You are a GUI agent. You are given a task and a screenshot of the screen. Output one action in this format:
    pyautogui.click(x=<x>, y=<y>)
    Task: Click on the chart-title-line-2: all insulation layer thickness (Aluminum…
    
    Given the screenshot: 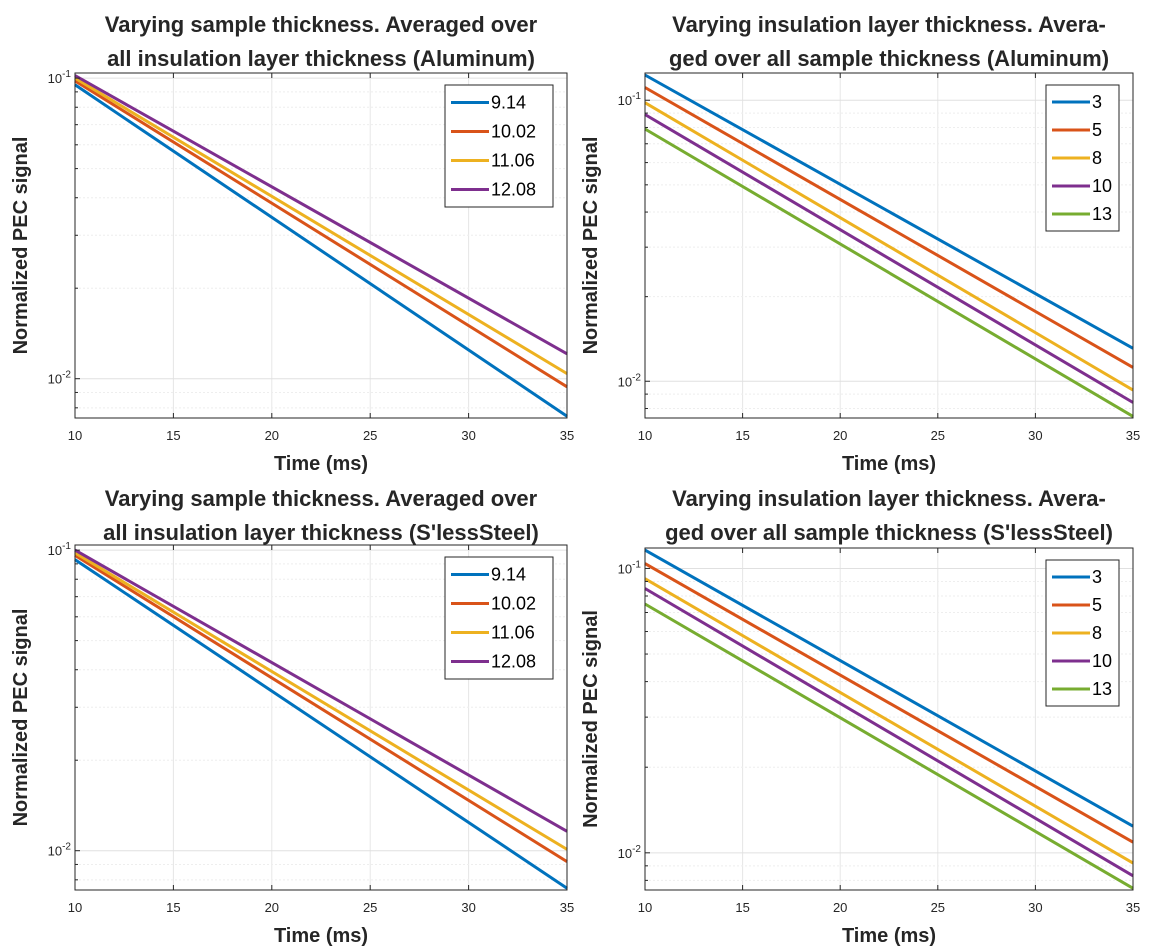 What is the action you would take?
    pyautogui.click(x=321, y=58)
    